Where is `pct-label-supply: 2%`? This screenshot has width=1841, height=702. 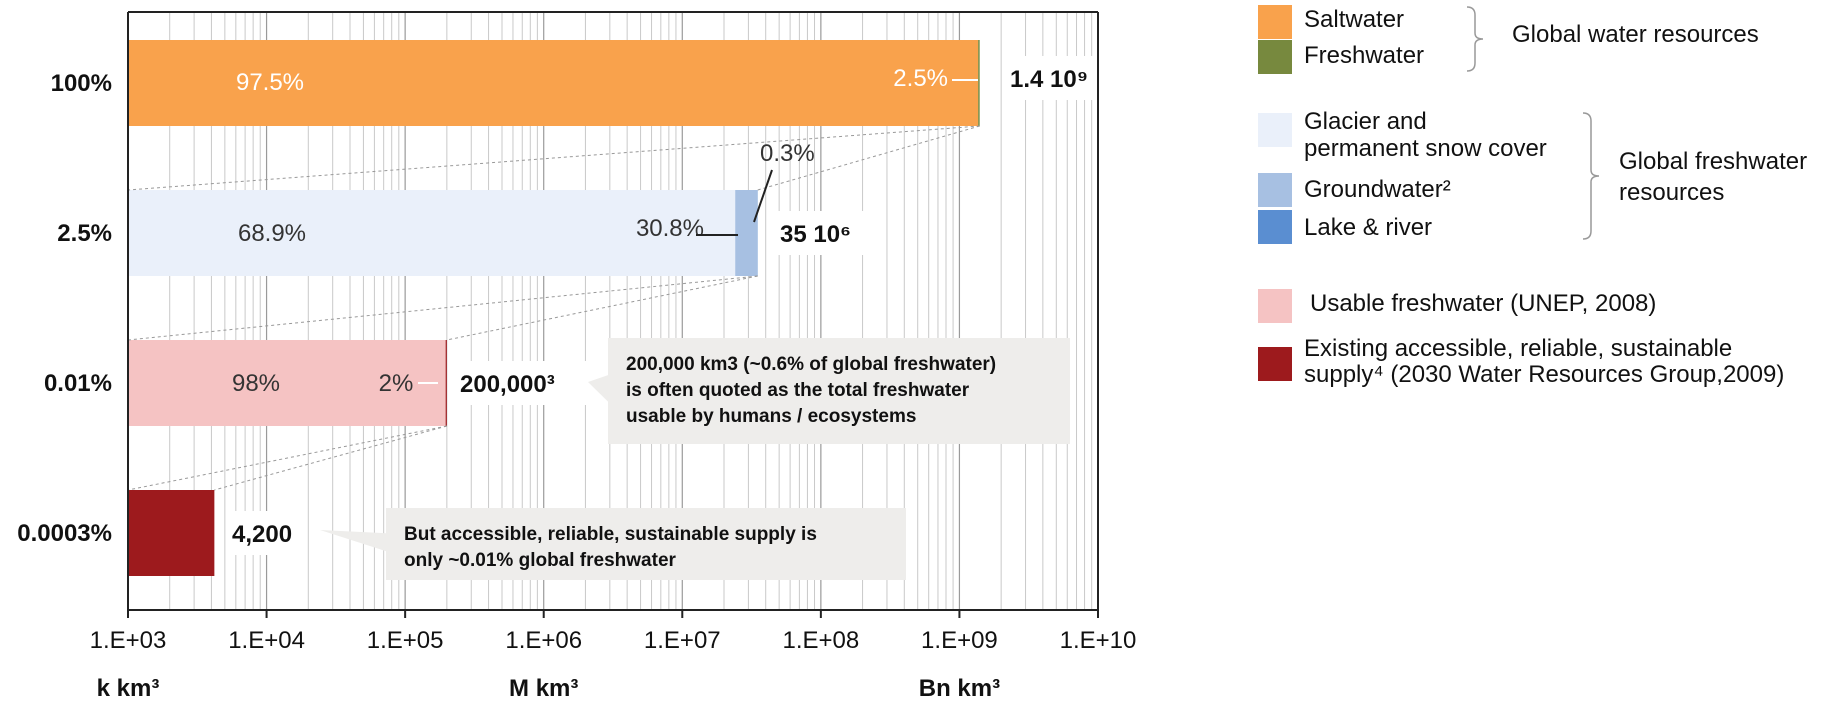 pct-label-supply: 2% is located at coordinates (396, 383).